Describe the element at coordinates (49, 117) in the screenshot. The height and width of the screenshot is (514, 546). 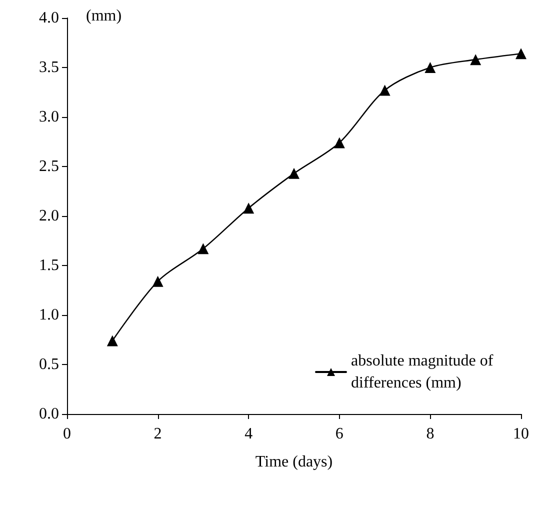
I see `y-tick-label: 3.0` at that location.